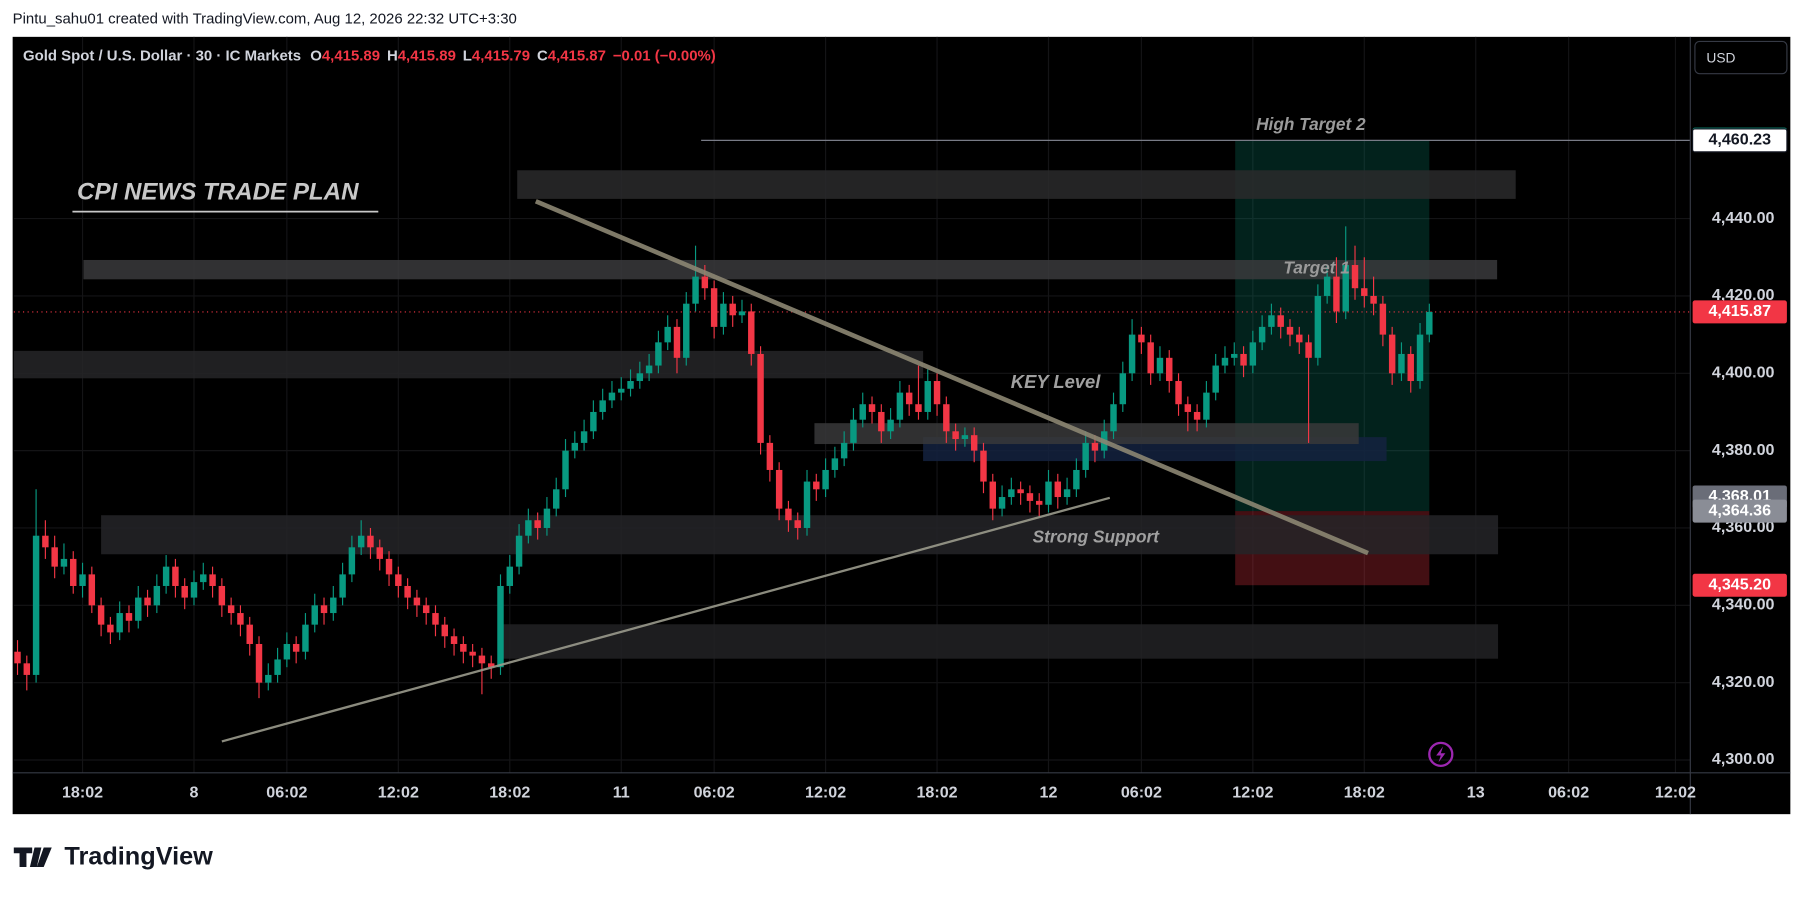  I want to click on currency: USD, so click(1720, 57).